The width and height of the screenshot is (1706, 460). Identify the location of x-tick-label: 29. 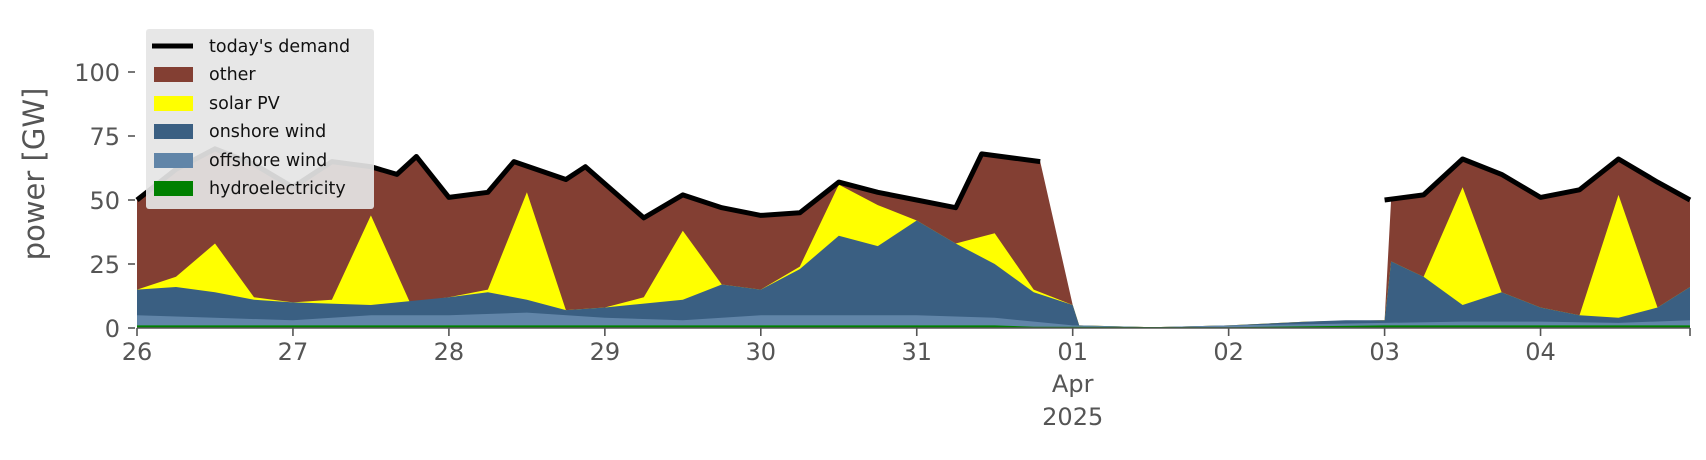
(605, 352).